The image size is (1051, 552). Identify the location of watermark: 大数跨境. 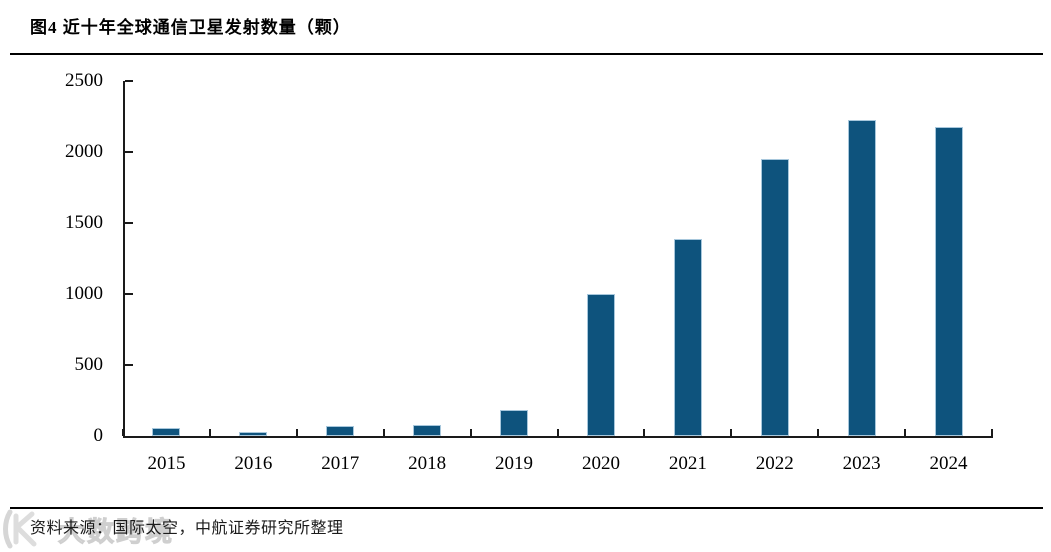
(88, 529).